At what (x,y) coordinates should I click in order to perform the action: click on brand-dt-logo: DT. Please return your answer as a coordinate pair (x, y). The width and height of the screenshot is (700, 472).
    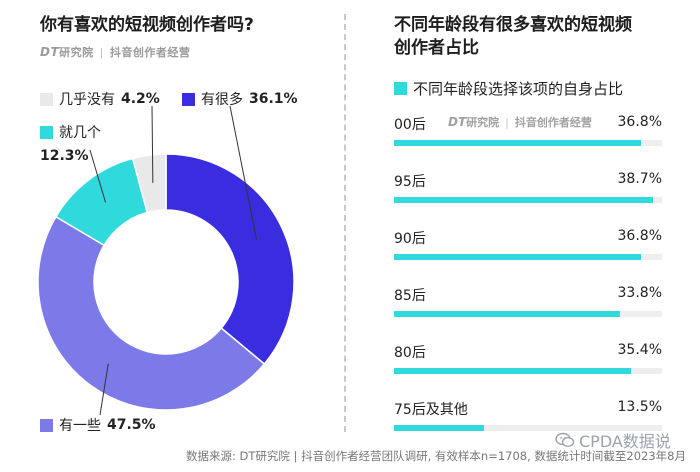
    Looking at the image, I should click on (50, 52).